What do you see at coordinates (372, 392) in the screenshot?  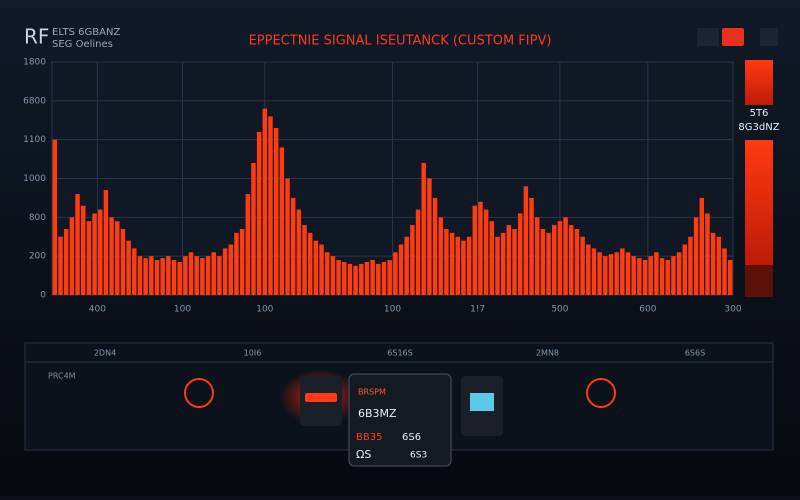 I see `readout-text: BRSPM` at bounding box center [372, 392].